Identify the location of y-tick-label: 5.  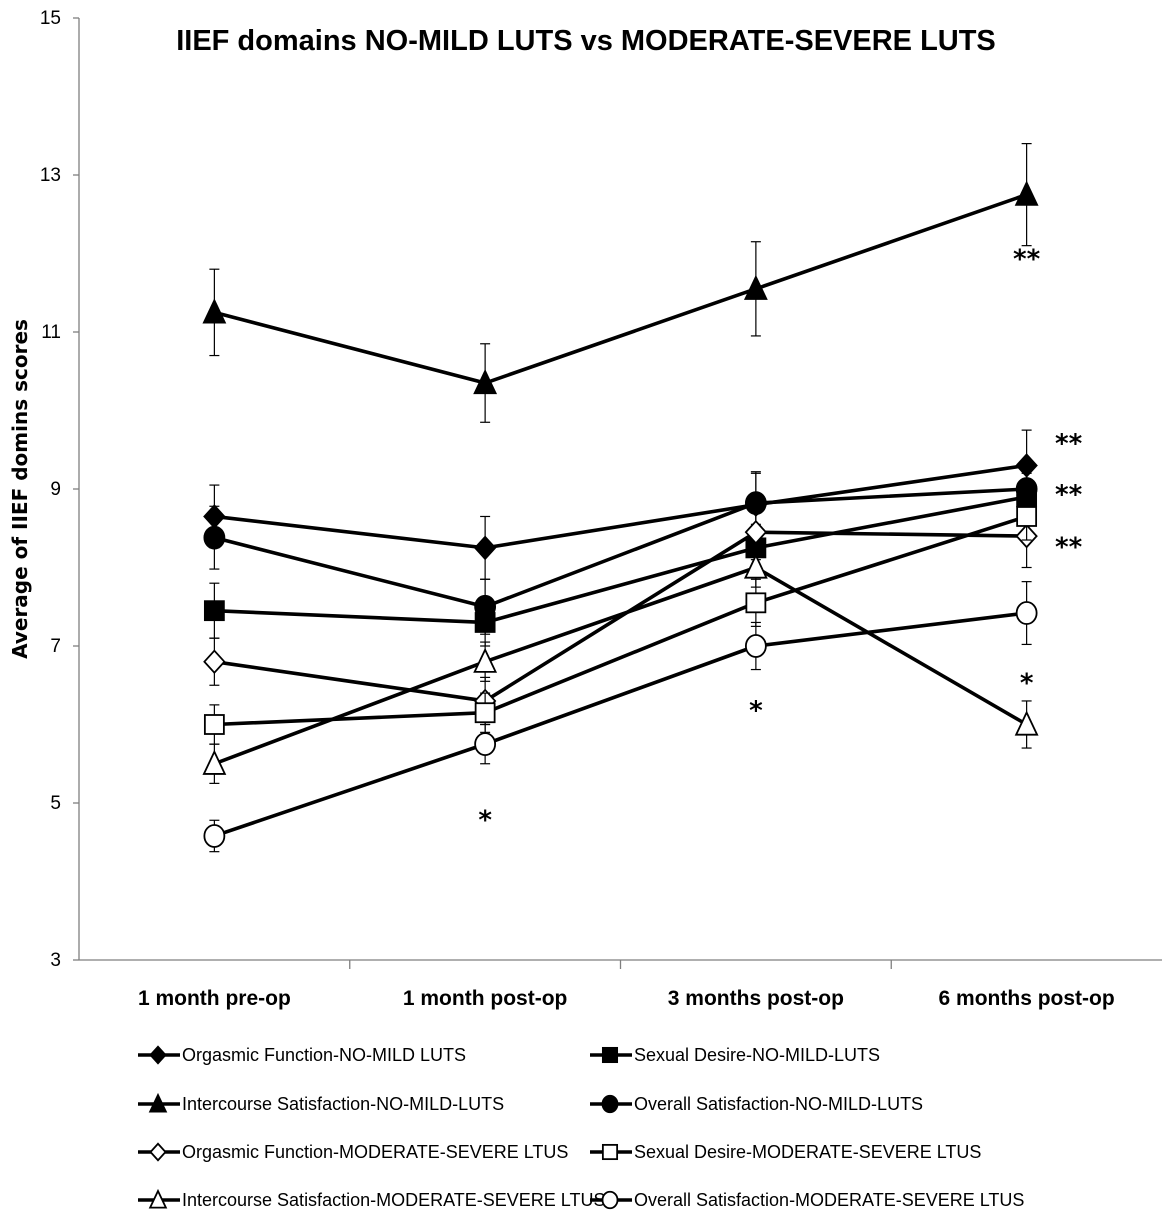
(55, 803).